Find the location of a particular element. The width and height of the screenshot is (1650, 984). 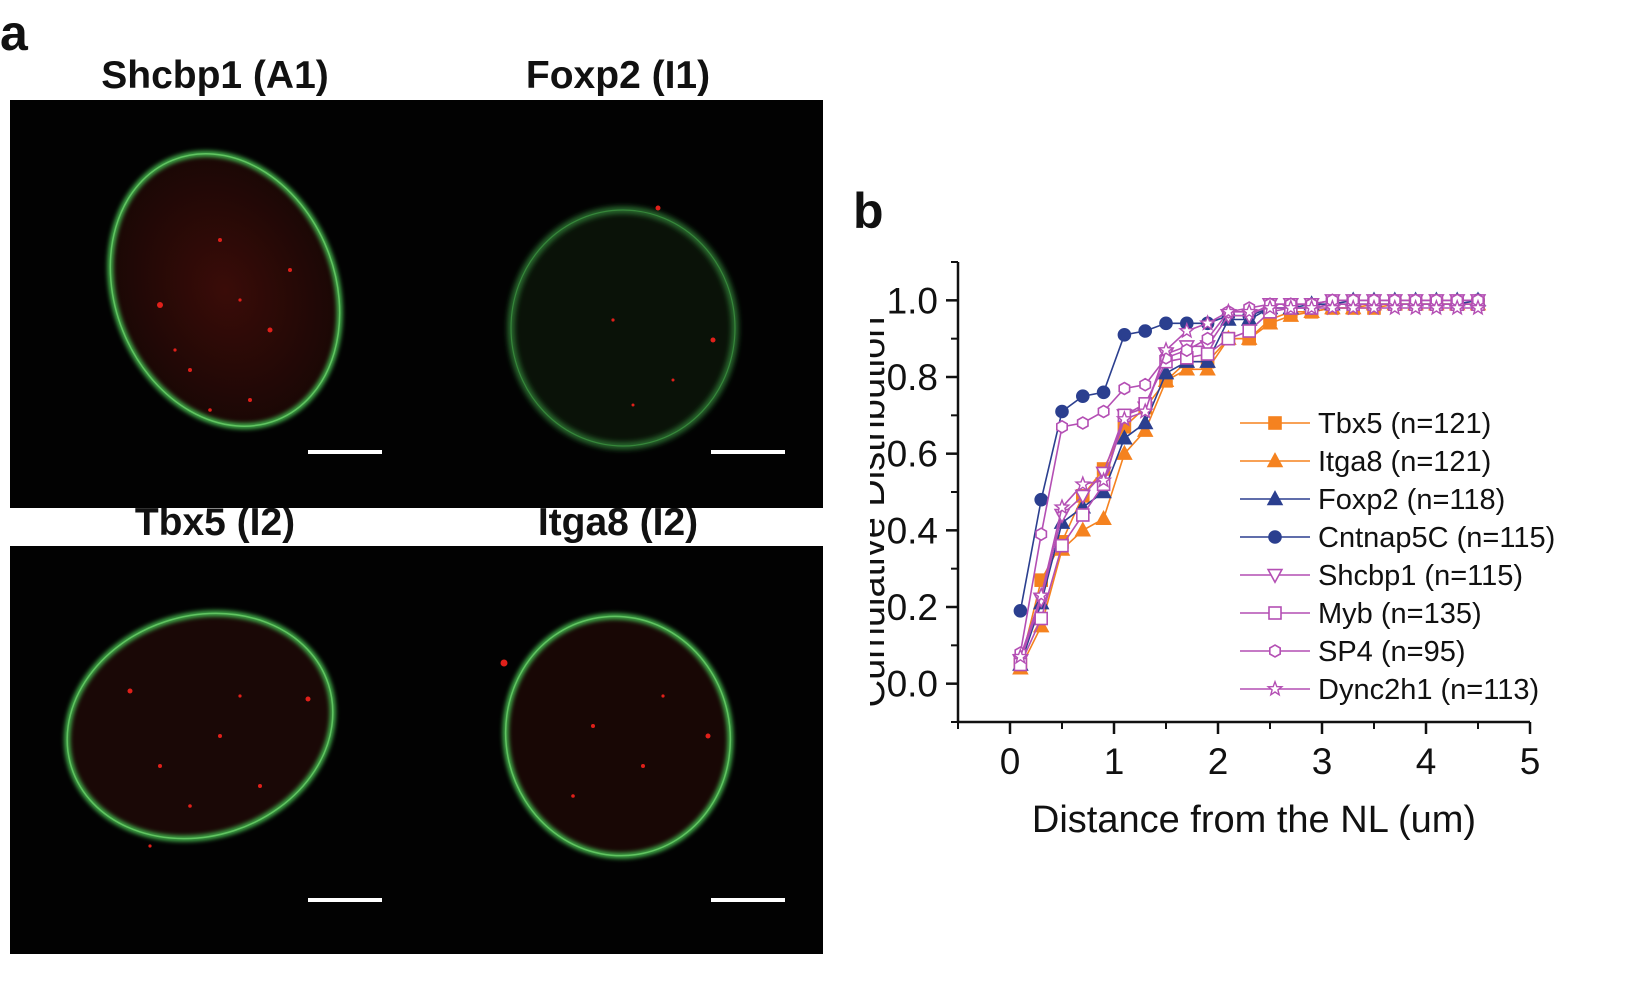

image-title-shcbp1: Shcbp1 (A1) is located at coordinates (215, 75).